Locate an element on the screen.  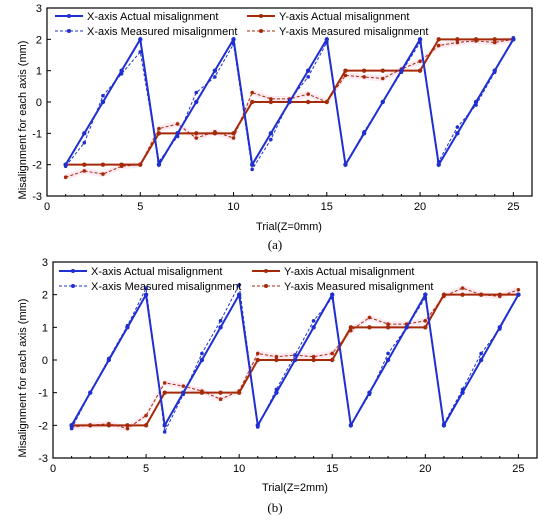
y-tick-label: 2 is located at coordinates (39, 40).